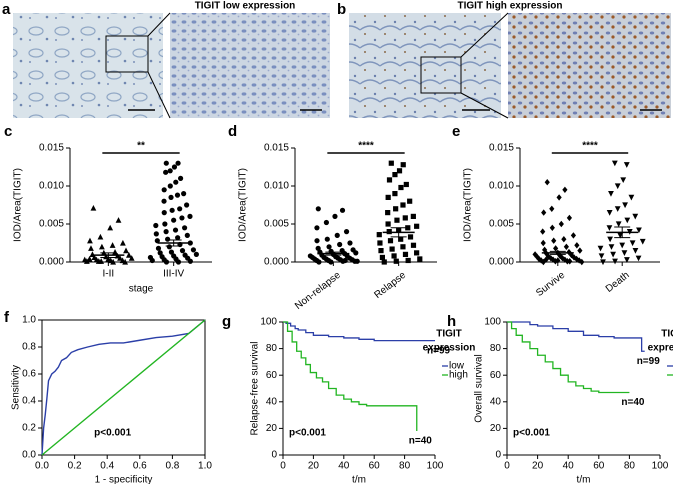 Image resolution: width=673 pixels, height=484 pixels. Describe the element at coordinates (618, 282) in the screenshot. I see `x-tick-label: Death` at that location.